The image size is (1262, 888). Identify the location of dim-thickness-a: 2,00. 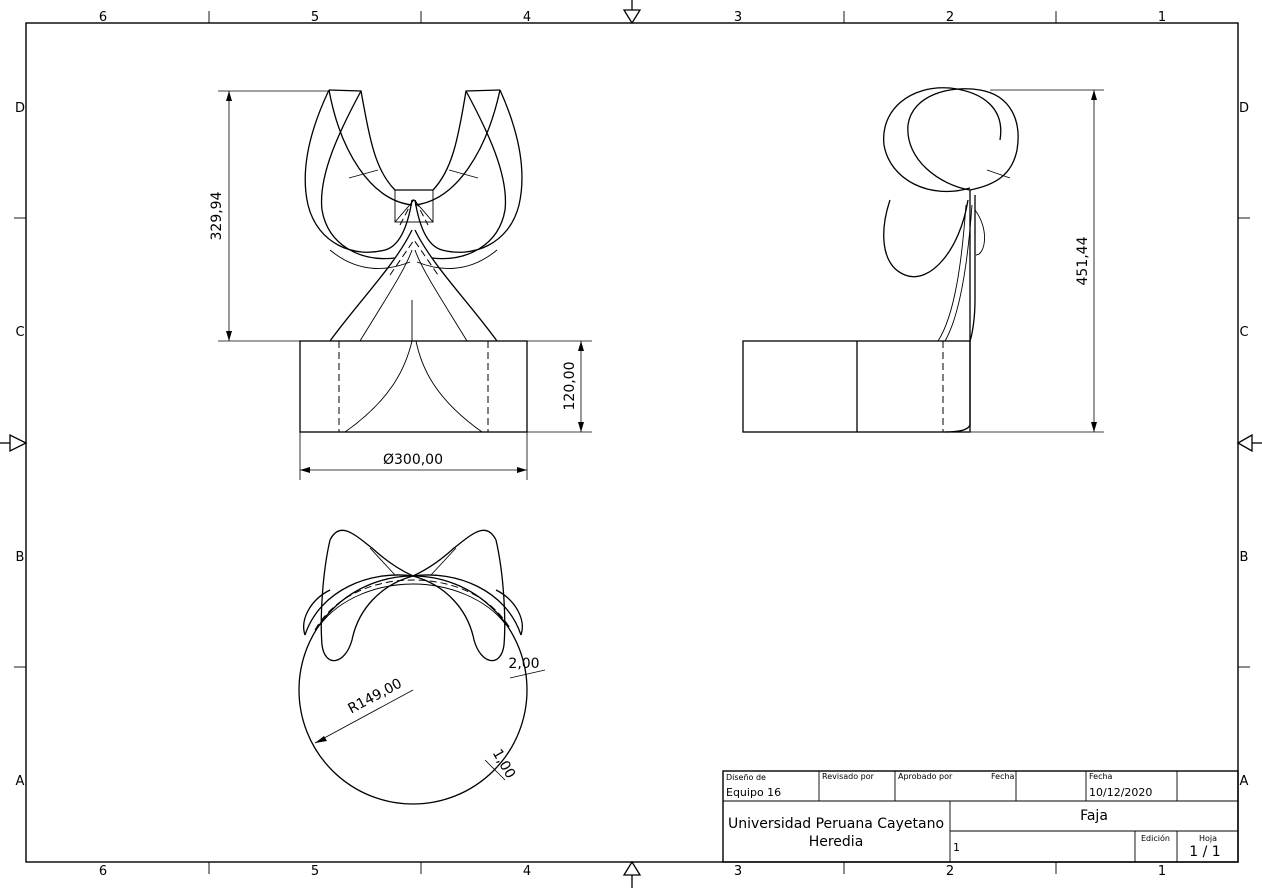
(523, 664).